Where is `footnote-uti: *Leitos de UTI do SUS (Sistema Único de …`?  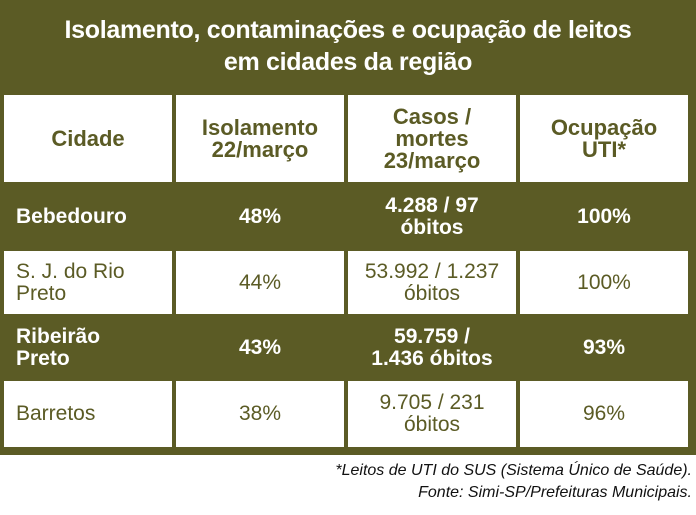 footnote-uti: *Leitos de UTI do SUS (Sistema Único de … is located at coordinates (513, 470).